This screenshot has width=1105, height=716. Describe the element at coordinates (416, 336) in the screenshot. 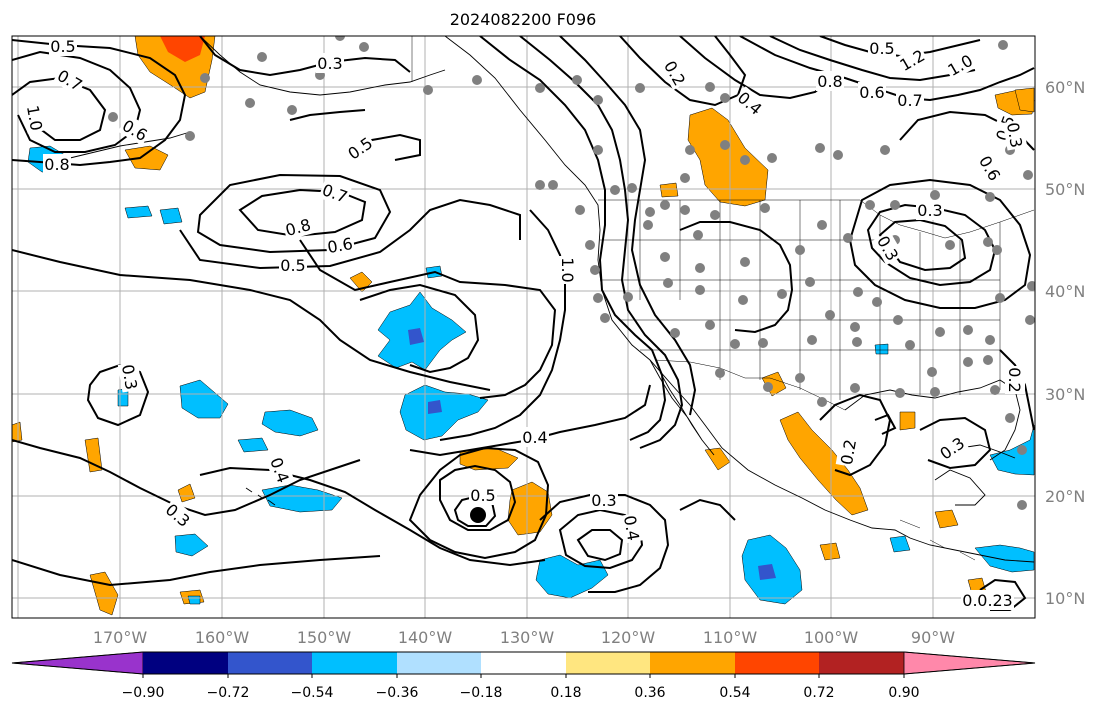

I see `strong-negative-anomaly-region` at that location.